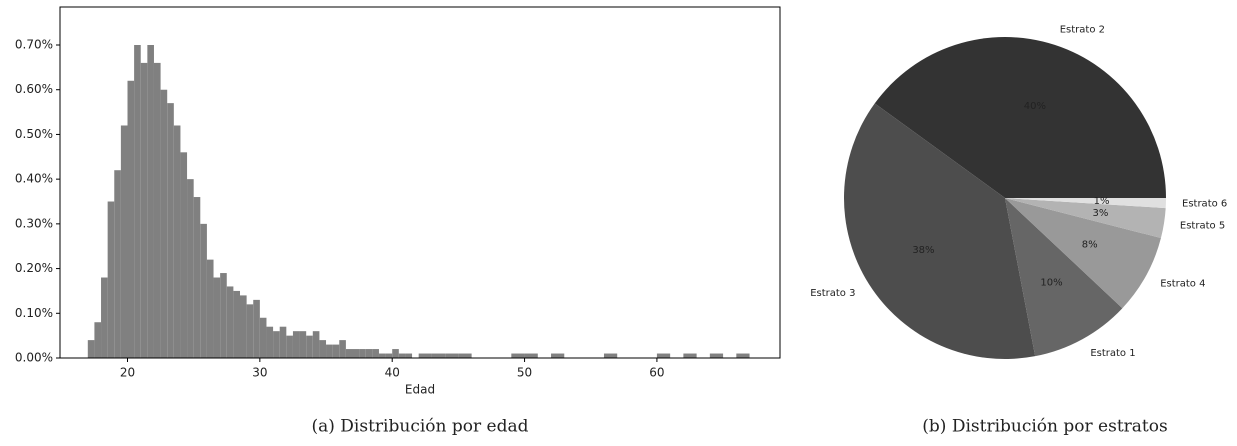 Image resolution: width=1237 pixels, height=446 pixels. I want to click on slice-label: Estrato 1, so click(1112, 353).